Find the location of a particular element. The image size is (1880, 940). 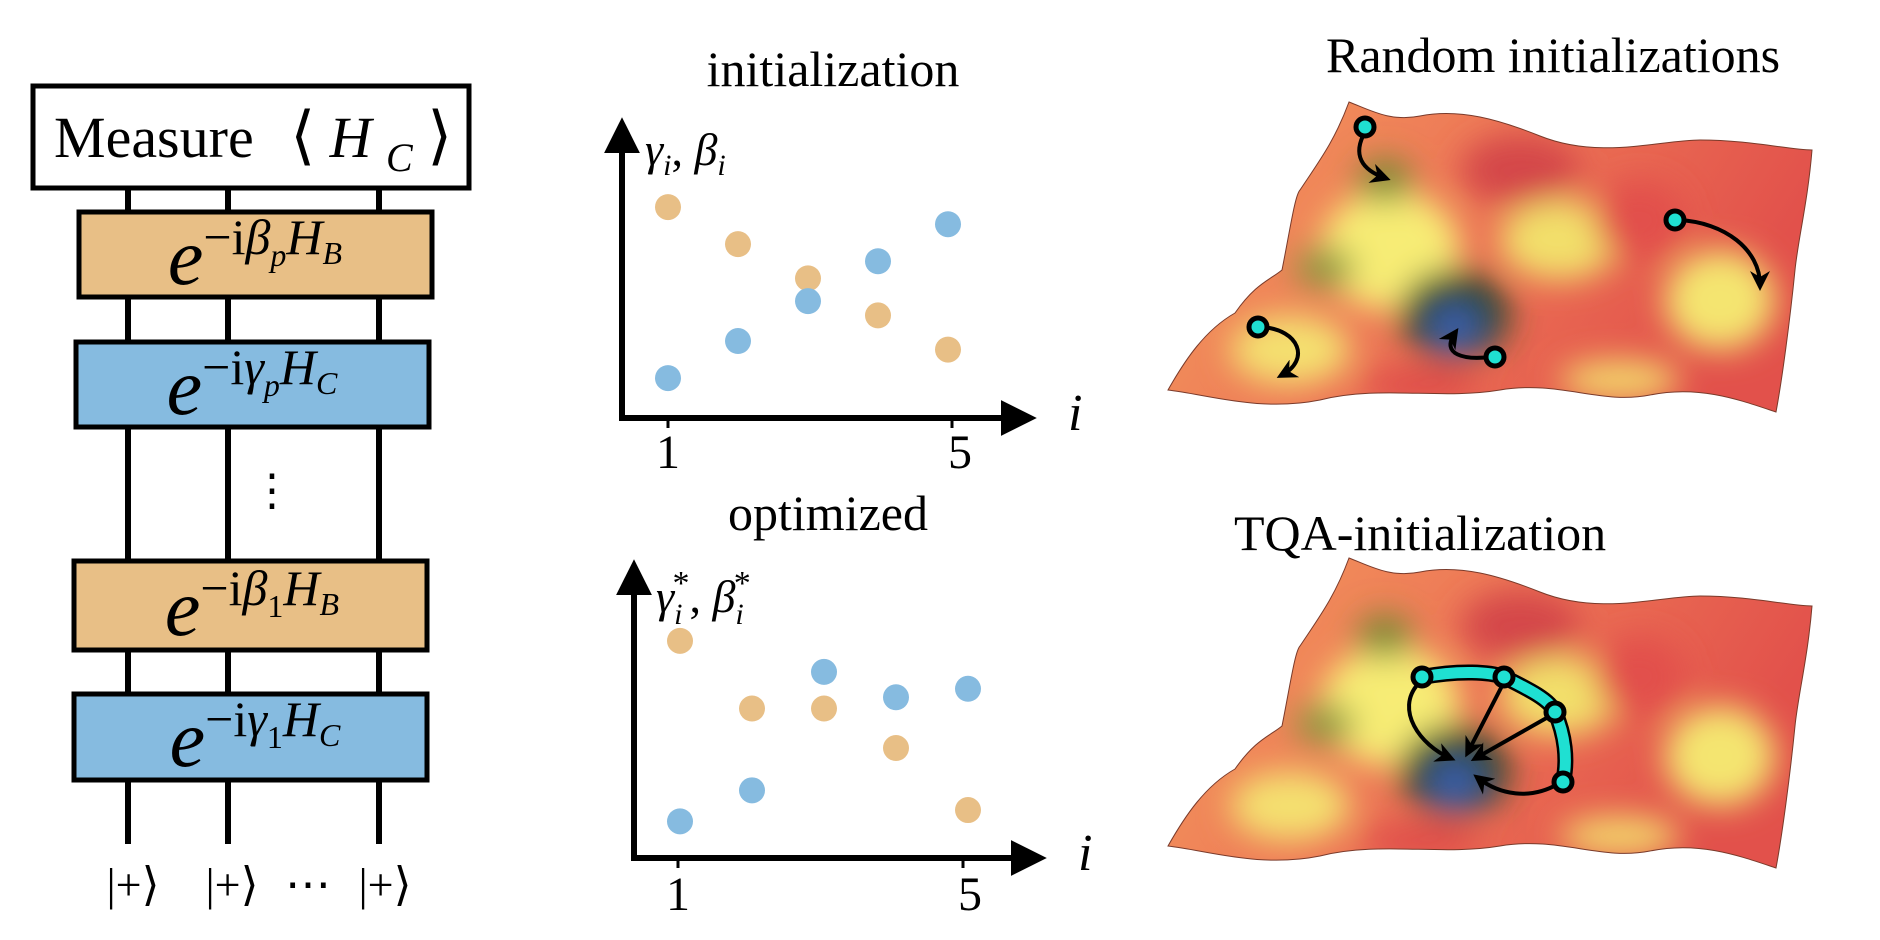

landscape-tqa: TQA-initialization is located at coordinates (1490, 686).